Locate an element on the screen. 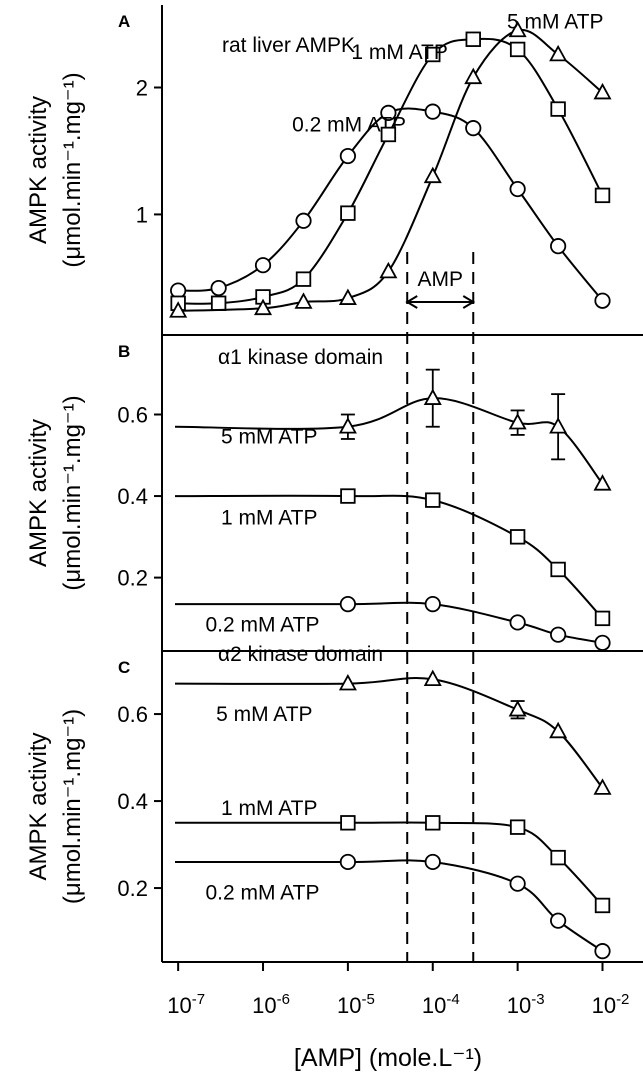 The image size is (643, 1079). panel-letter: B is located at coordinates (124, 351).